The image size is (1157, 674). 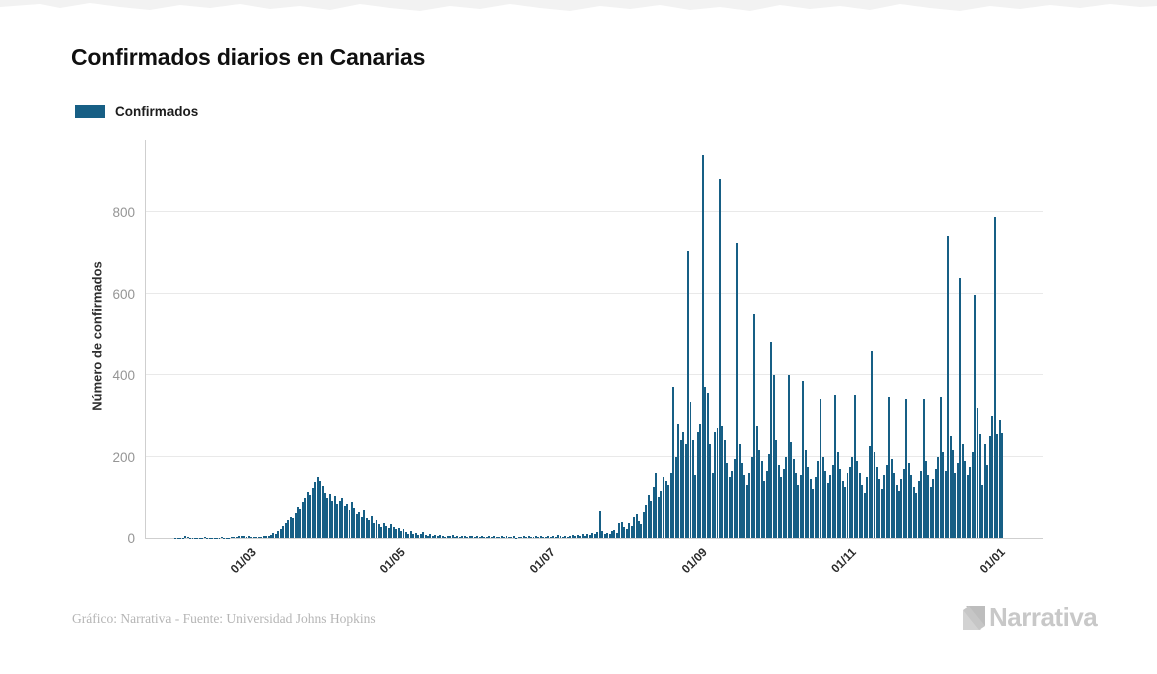 I want to click on y-tick-label-0: 0, so click(x=131, y=538).